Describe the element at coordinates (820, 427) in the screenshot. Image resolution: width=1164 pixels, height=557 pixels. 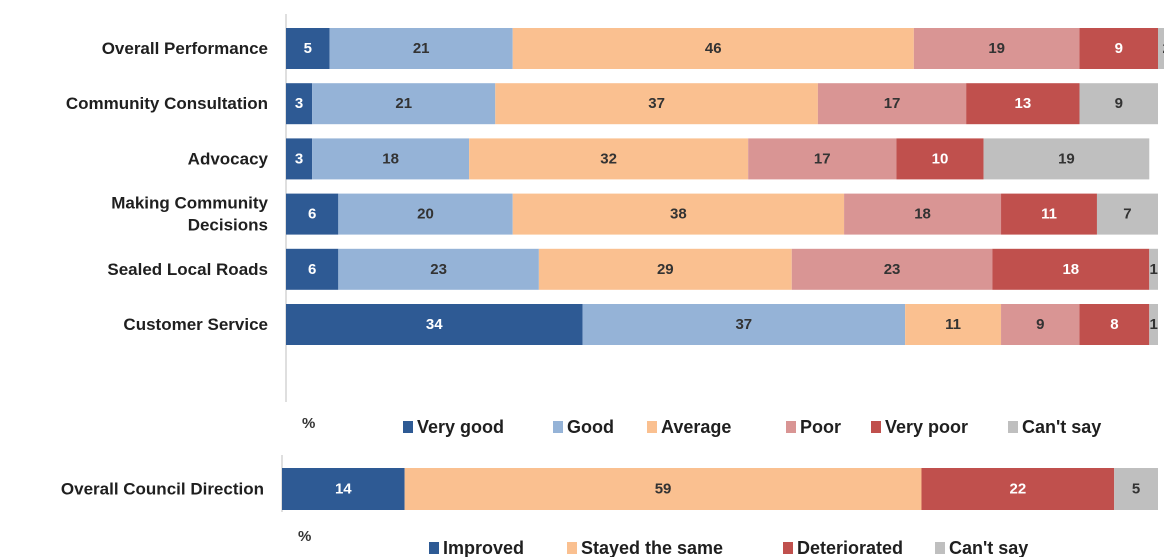
I see `legend-label-poor: Poor` at that location.